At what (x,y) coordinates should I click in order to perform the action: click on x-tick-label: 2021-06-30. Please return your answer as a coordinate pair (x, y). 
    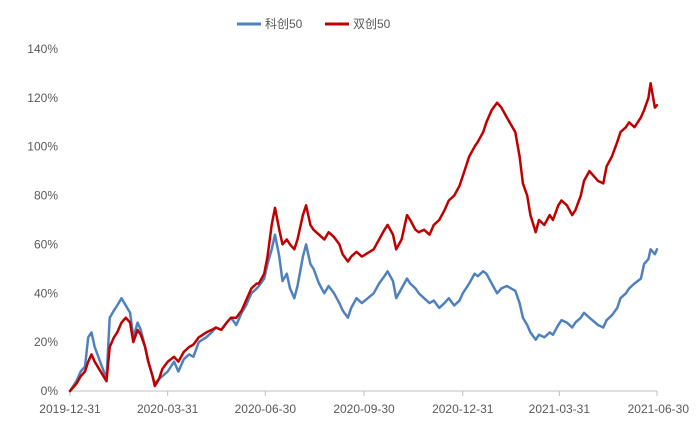
    Looking at the image, I should click on (659, 409).